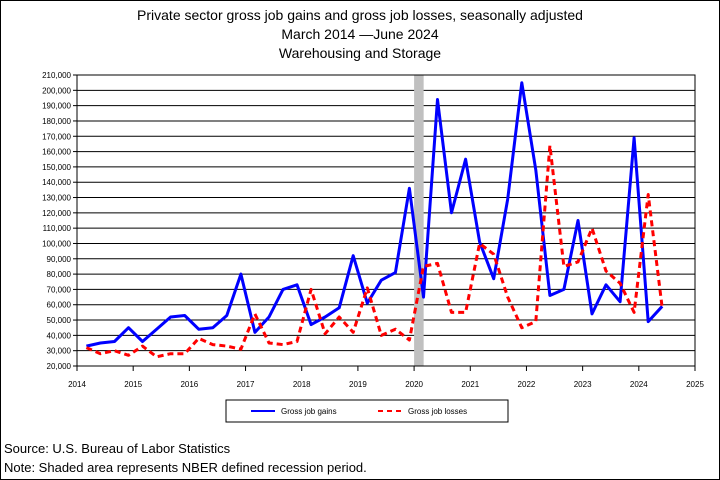  What do you see at coordinates (59, 305) in the screenshot?
I see `y-tick-label: 60,000` at bounding box center [59, 305].